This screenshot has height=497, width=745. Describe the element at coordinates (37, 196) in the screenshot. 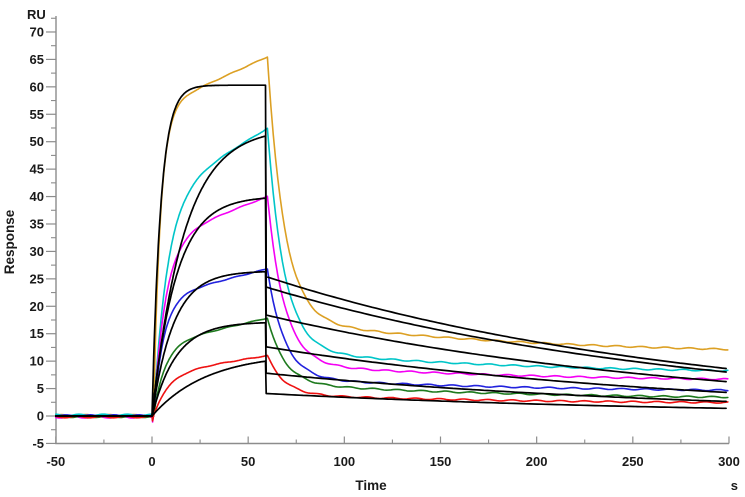

I see `y-tick-label: 40` at that location.